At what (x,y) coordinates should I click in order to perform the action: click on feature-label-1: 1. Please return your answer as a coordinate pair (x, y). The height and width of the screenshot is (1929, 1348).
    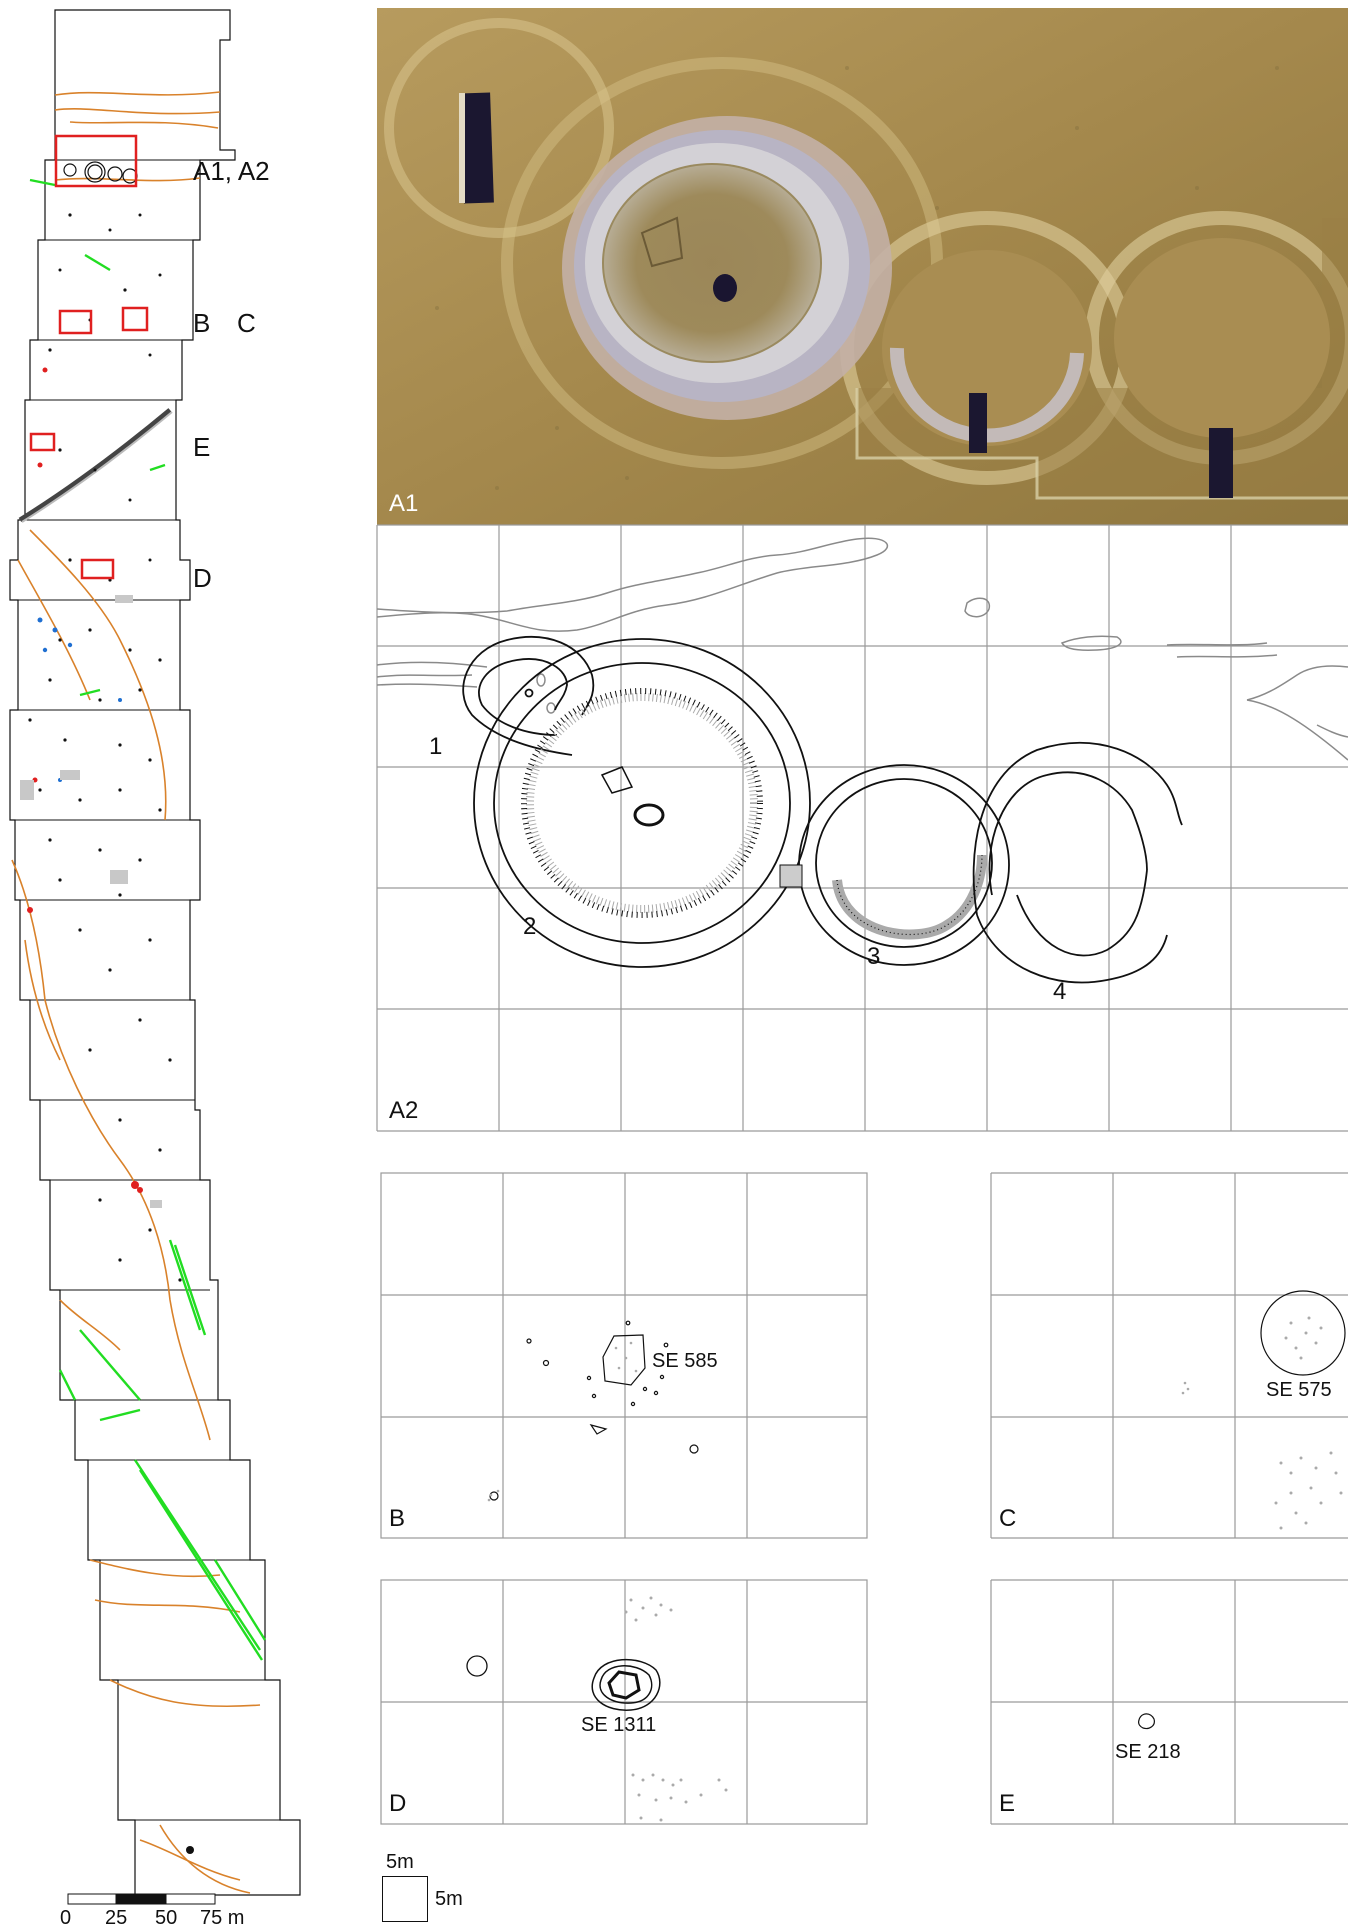
    Looking at the image, I should click on (436, 746).